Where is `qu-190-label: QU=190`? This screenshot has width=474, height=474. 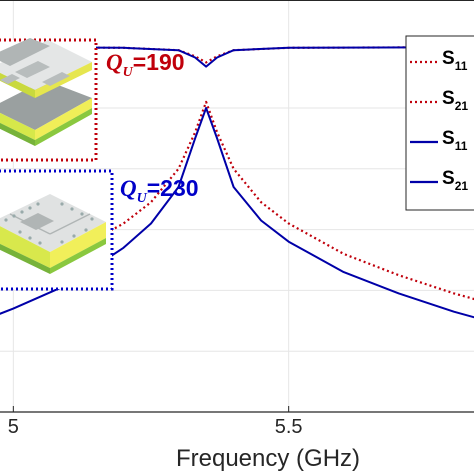 qu-190-label: QU=190 is located at coordinates (145, 64).